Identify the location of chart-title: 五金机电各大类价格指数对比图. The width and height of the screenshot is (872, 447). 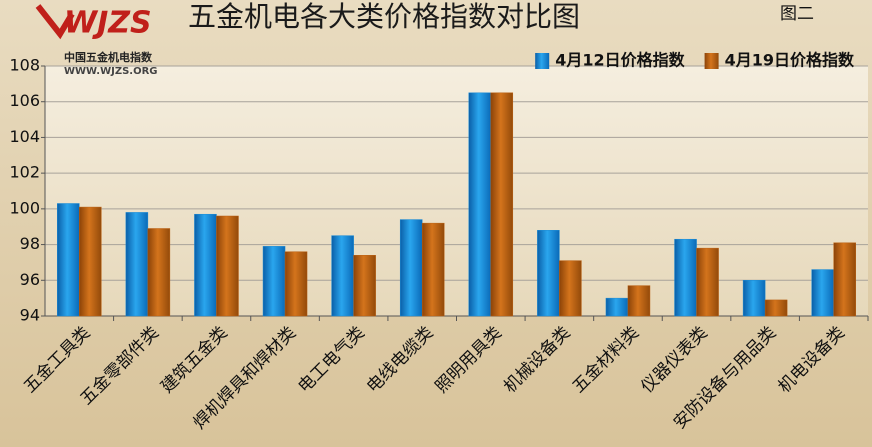
(384, 16).